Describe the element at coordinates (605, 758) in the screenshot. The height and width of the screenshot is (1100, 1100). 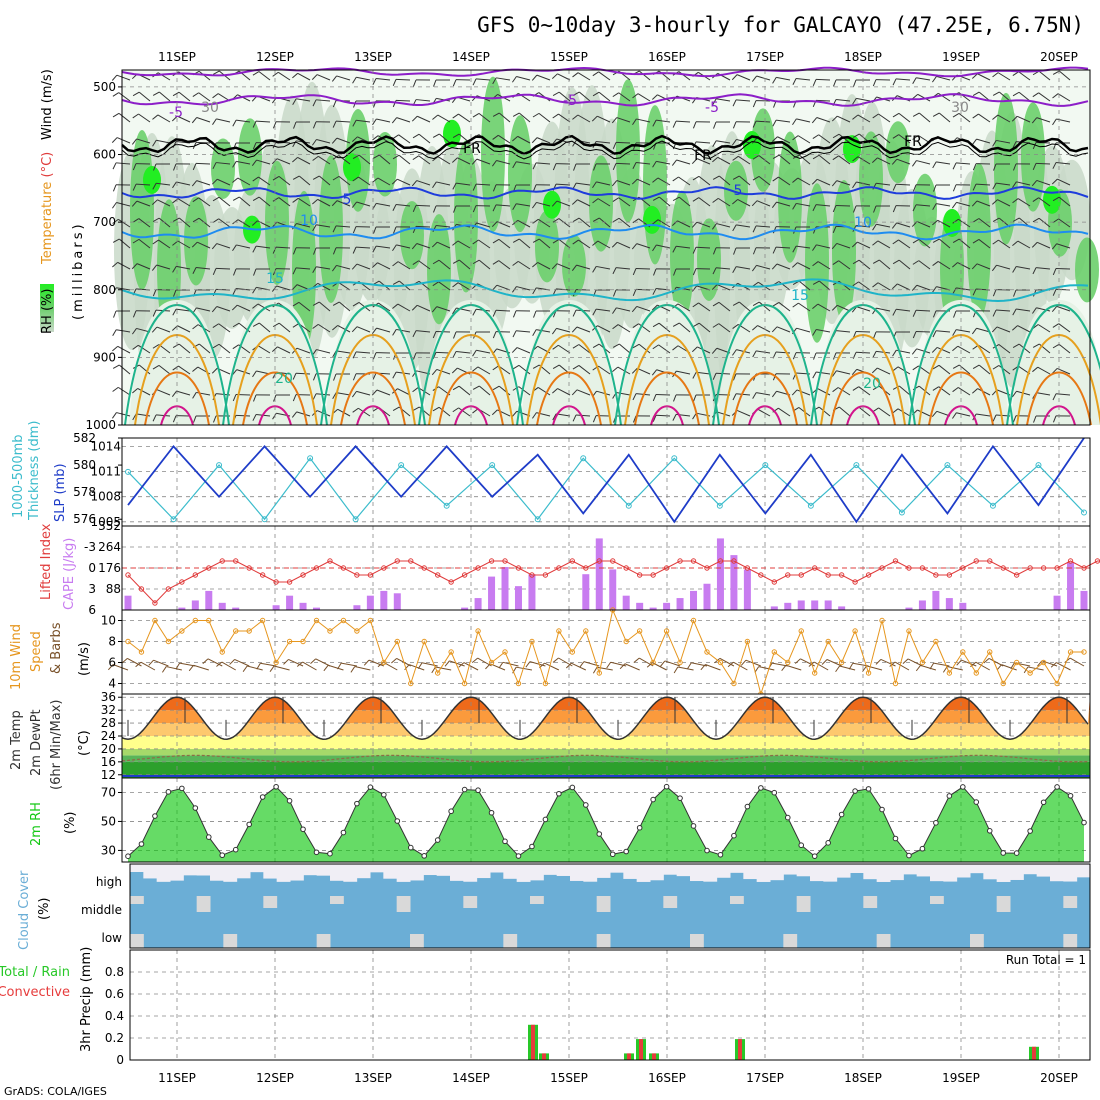
I see `dewpoint-line` at that location.